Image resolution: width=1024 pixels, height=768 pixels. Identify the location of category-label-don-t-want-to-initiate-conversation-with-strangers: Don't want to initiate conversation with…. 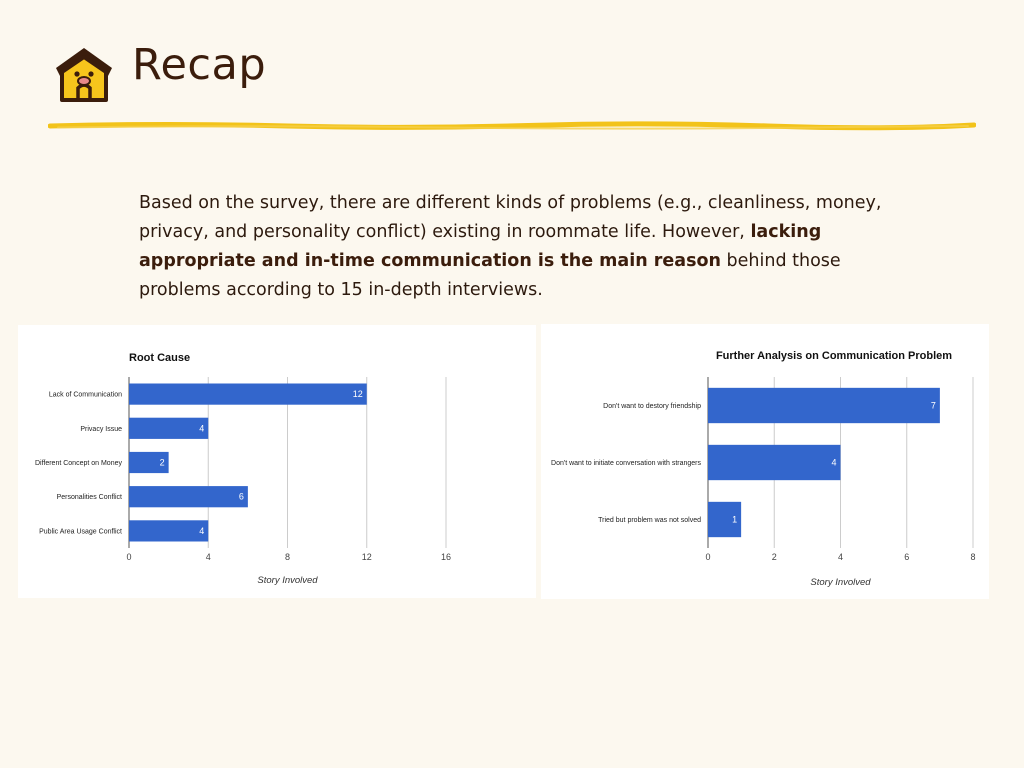
(626, 463).